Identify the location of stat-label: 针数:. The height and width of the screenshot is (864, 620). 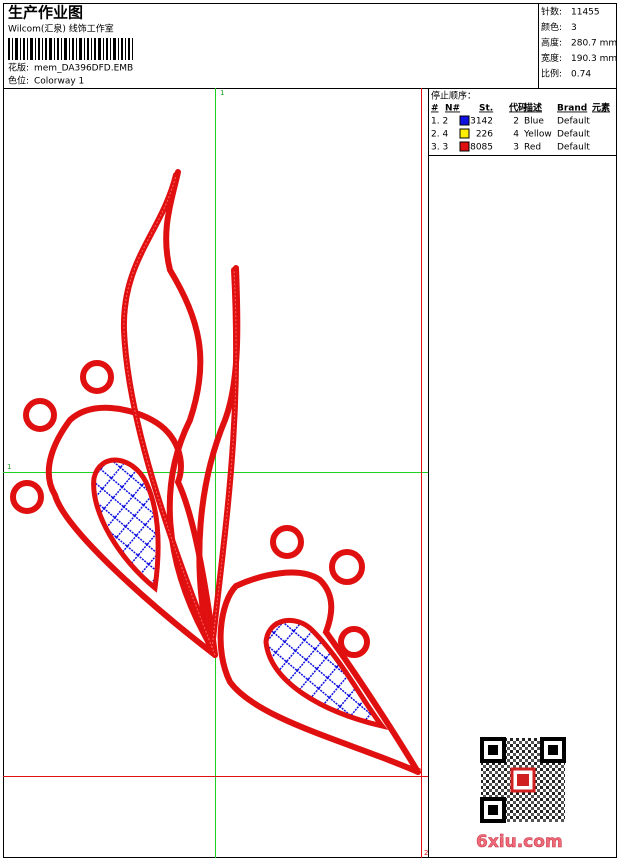
(551, 12).